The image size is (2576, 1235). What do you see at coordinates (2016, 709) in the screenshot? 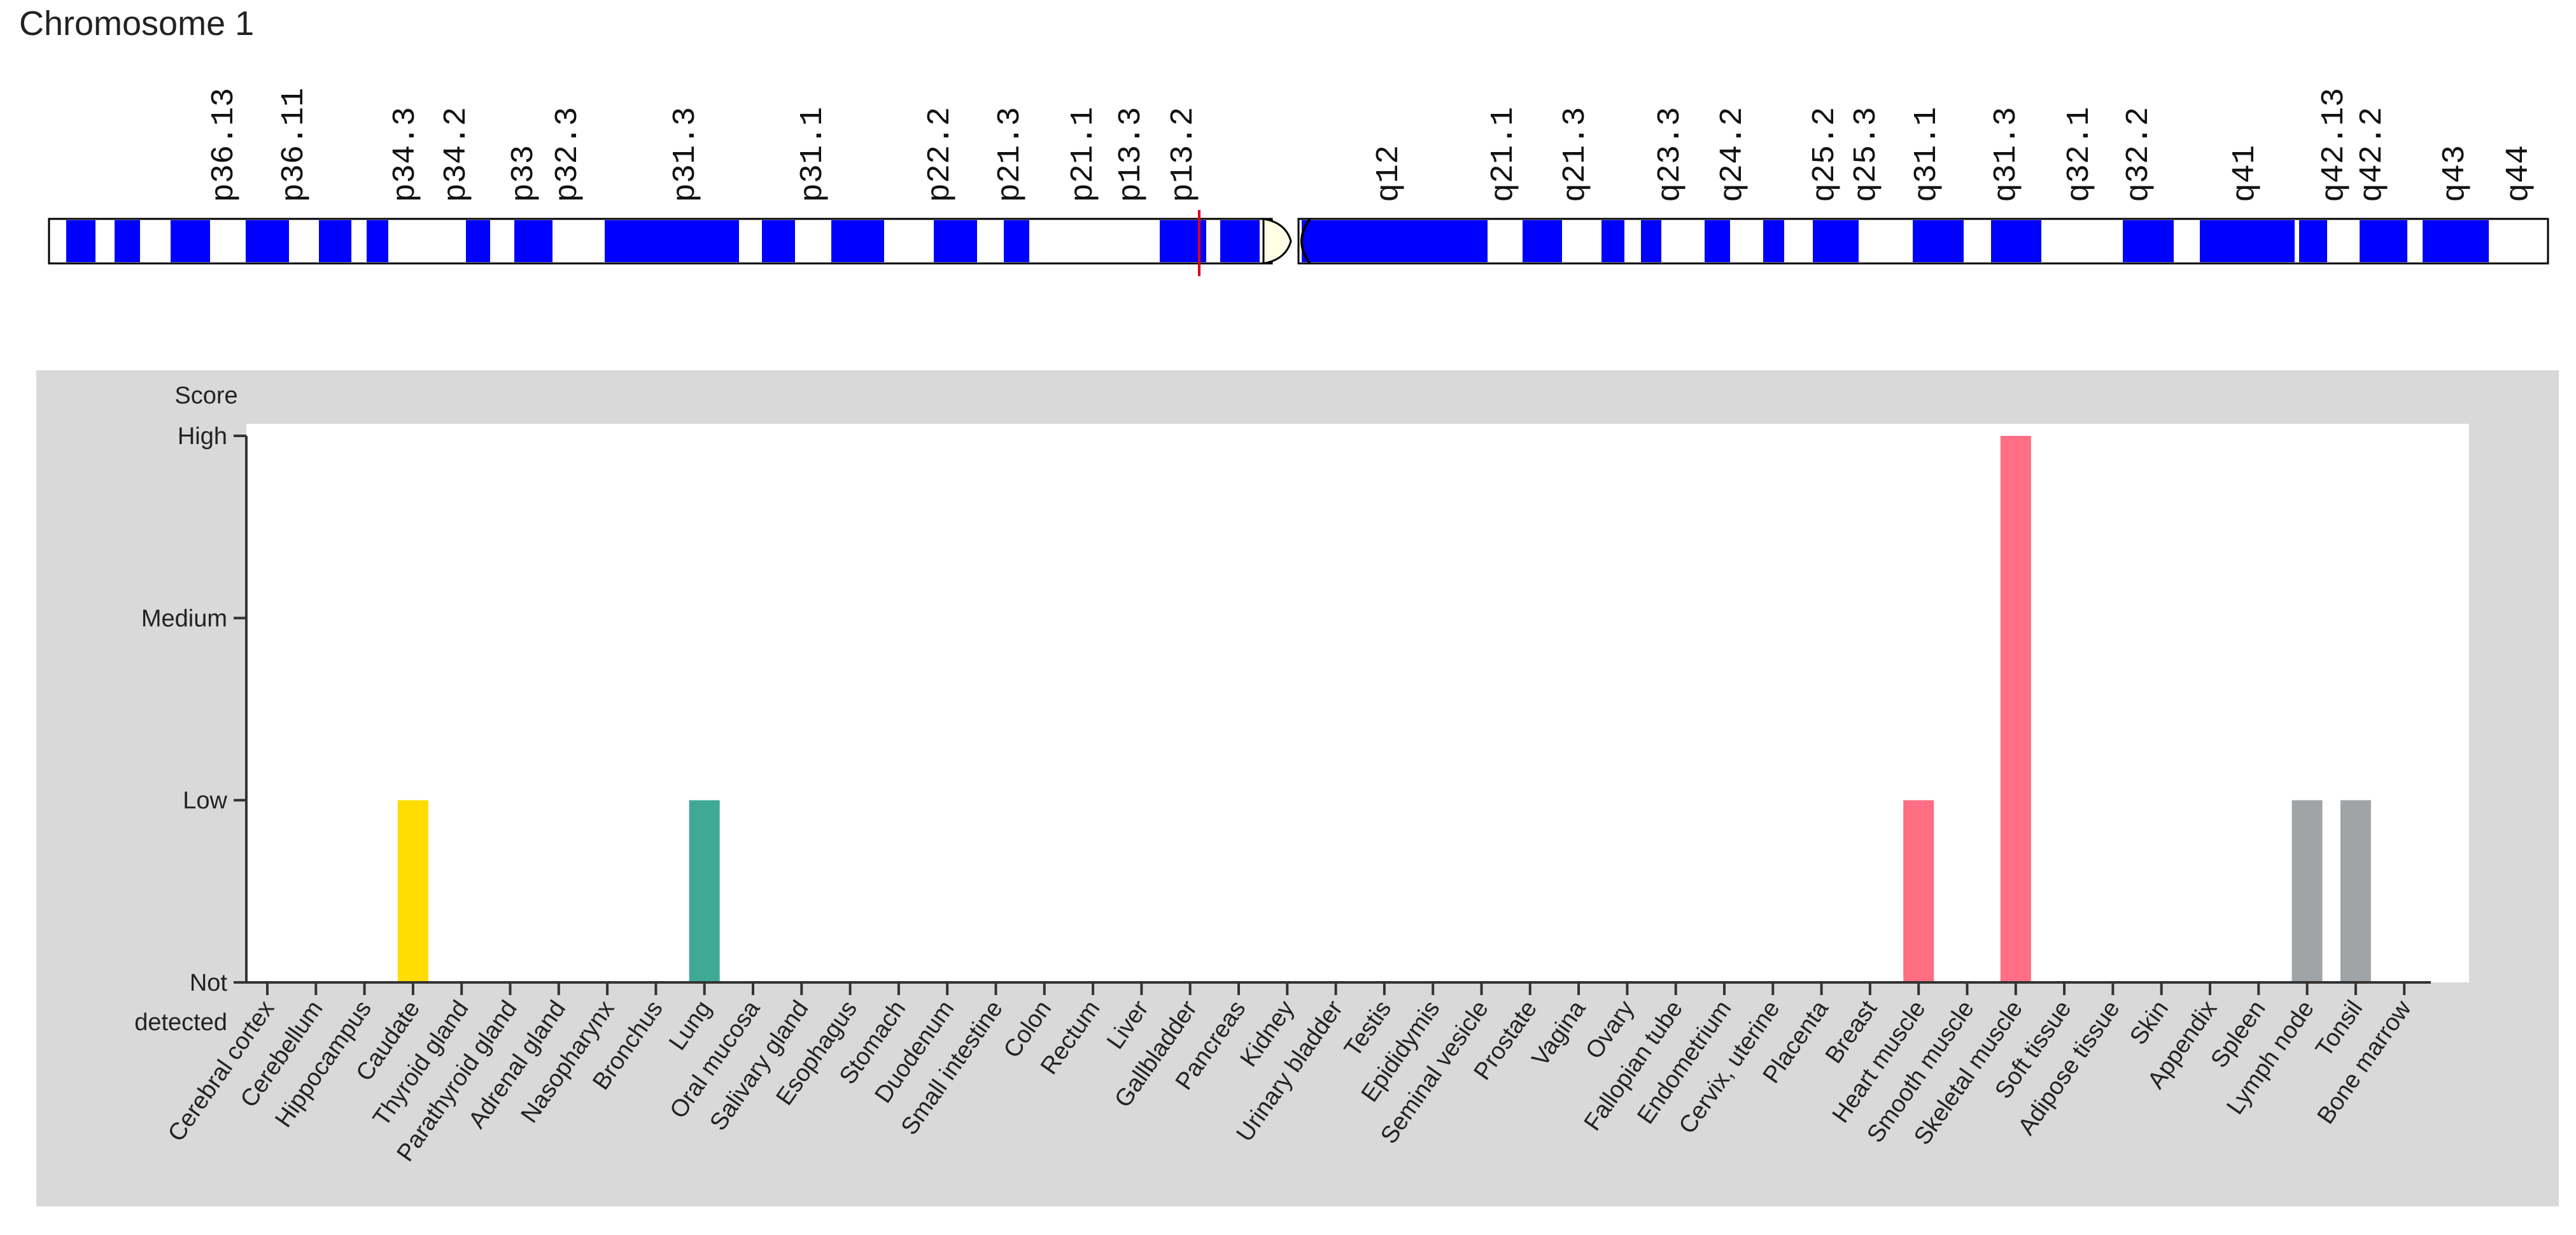
I see `bar-skeletal-muscle` at bounding box center [2016, 709].